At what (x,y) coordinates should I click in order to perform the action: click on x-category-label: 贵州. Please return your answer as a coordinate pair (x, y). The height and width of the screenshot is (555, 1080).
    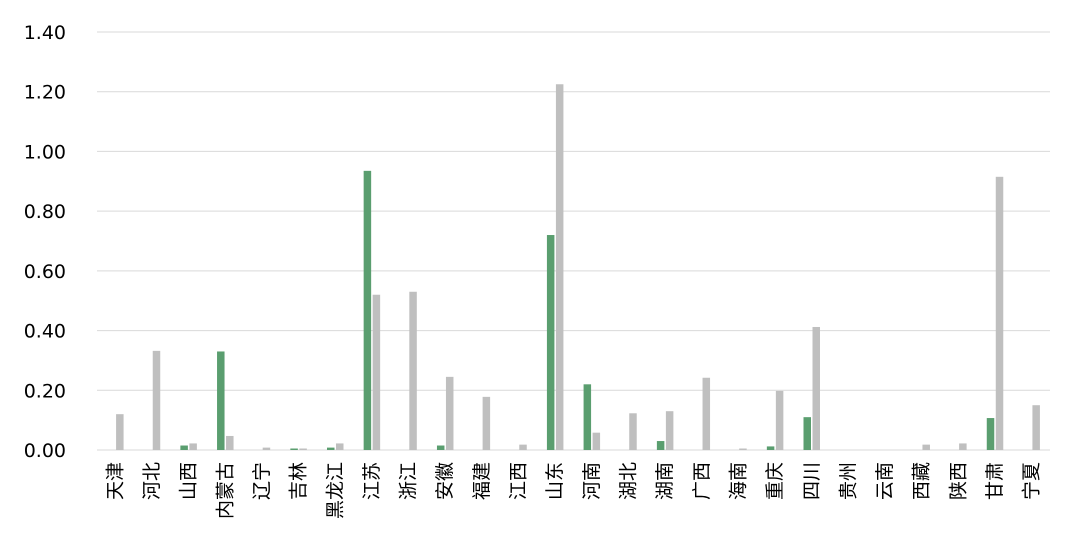
    Looking at the image, I should click on (848, 481).